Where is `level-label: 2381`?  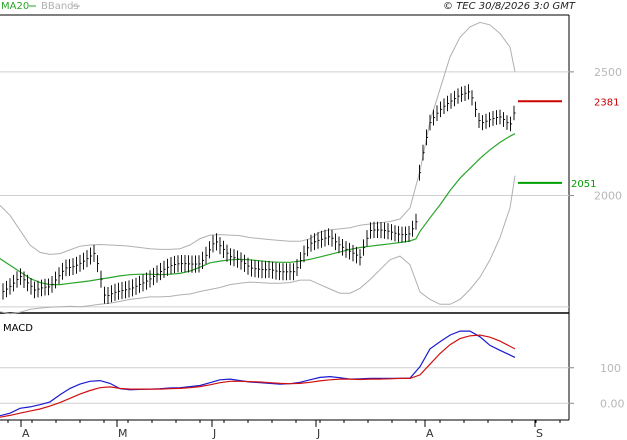
level-label: 2381 is located at coordinates (606, 102).